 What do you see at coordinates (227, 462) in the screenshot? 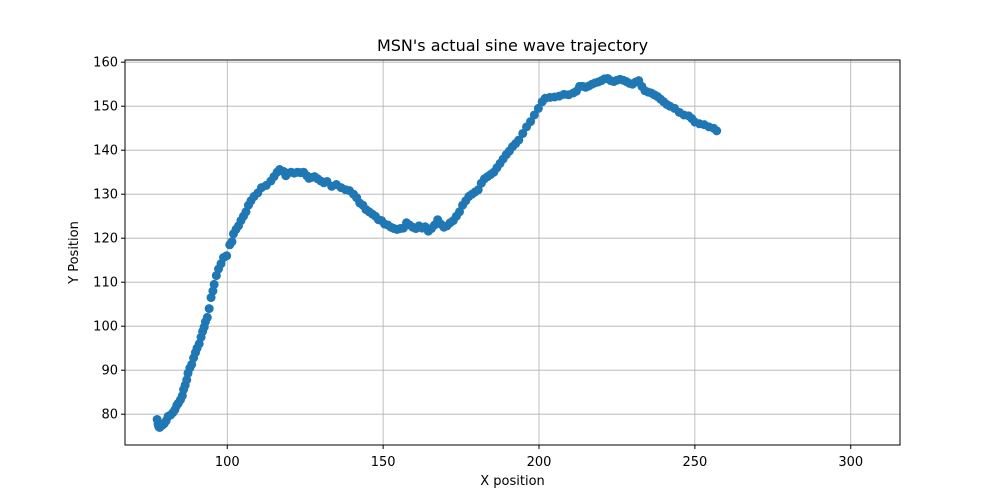
I see `x-tick-label: 100` at bounding box center [227, 462].